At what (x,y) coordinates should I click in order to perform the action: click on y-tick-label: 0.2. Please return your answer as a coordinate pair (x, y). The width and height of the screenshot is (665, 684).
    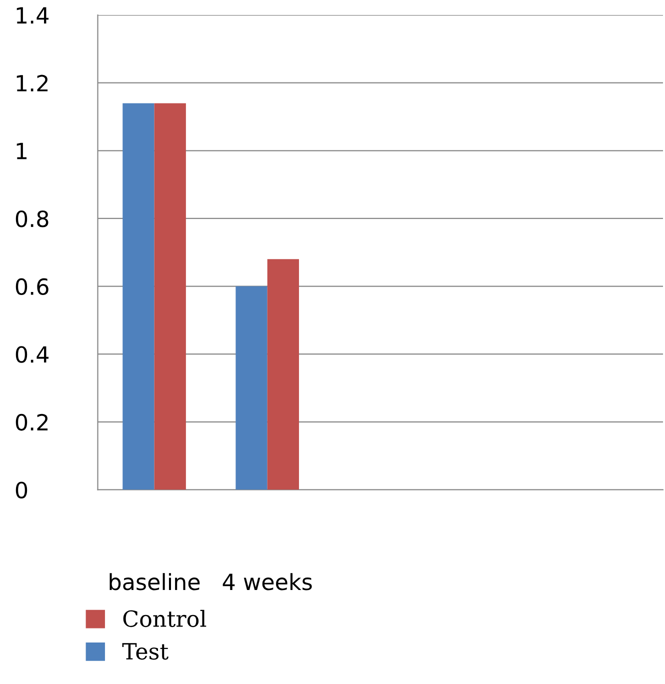
    Looking at the image, I should click on (32, 422).